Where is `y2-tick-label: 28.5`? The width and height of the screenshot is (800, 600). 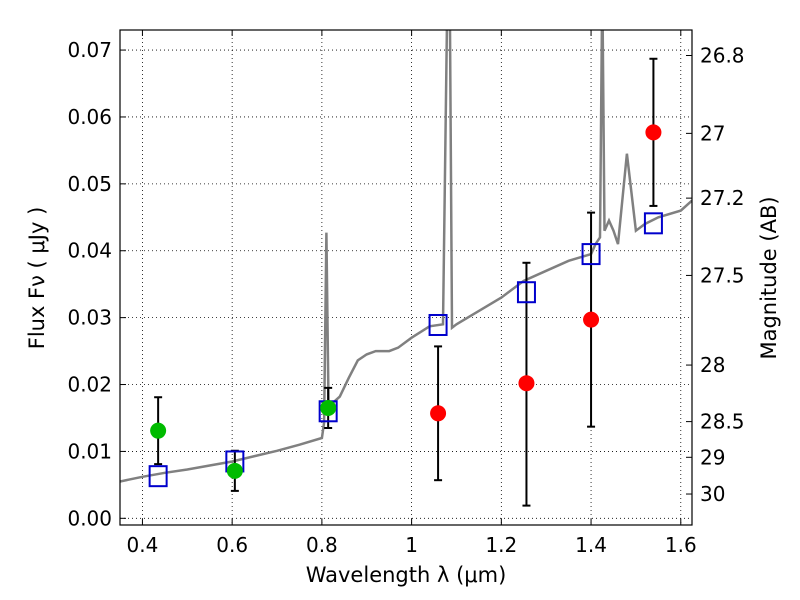 y2-tick-label: 28.5 is located at coordinates (722, 422).